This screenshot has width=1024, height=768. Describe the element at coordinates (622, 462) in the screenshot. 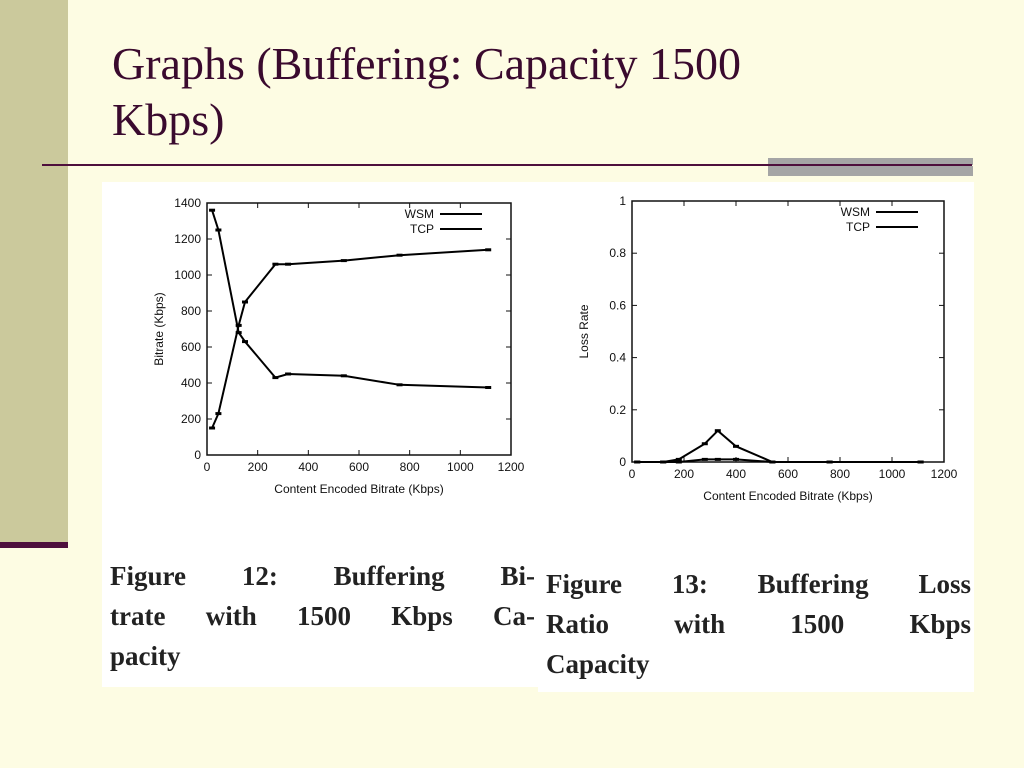

I see `fig13-y-tick-label-0: 0` at that location.